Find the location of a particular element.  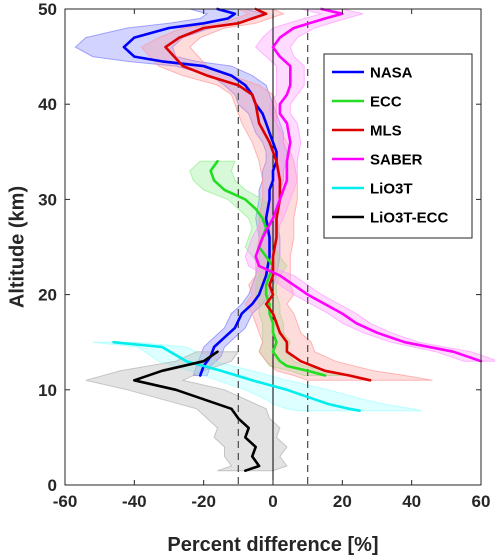

y-tick-label: 0 is located at coordinates (52, 485).